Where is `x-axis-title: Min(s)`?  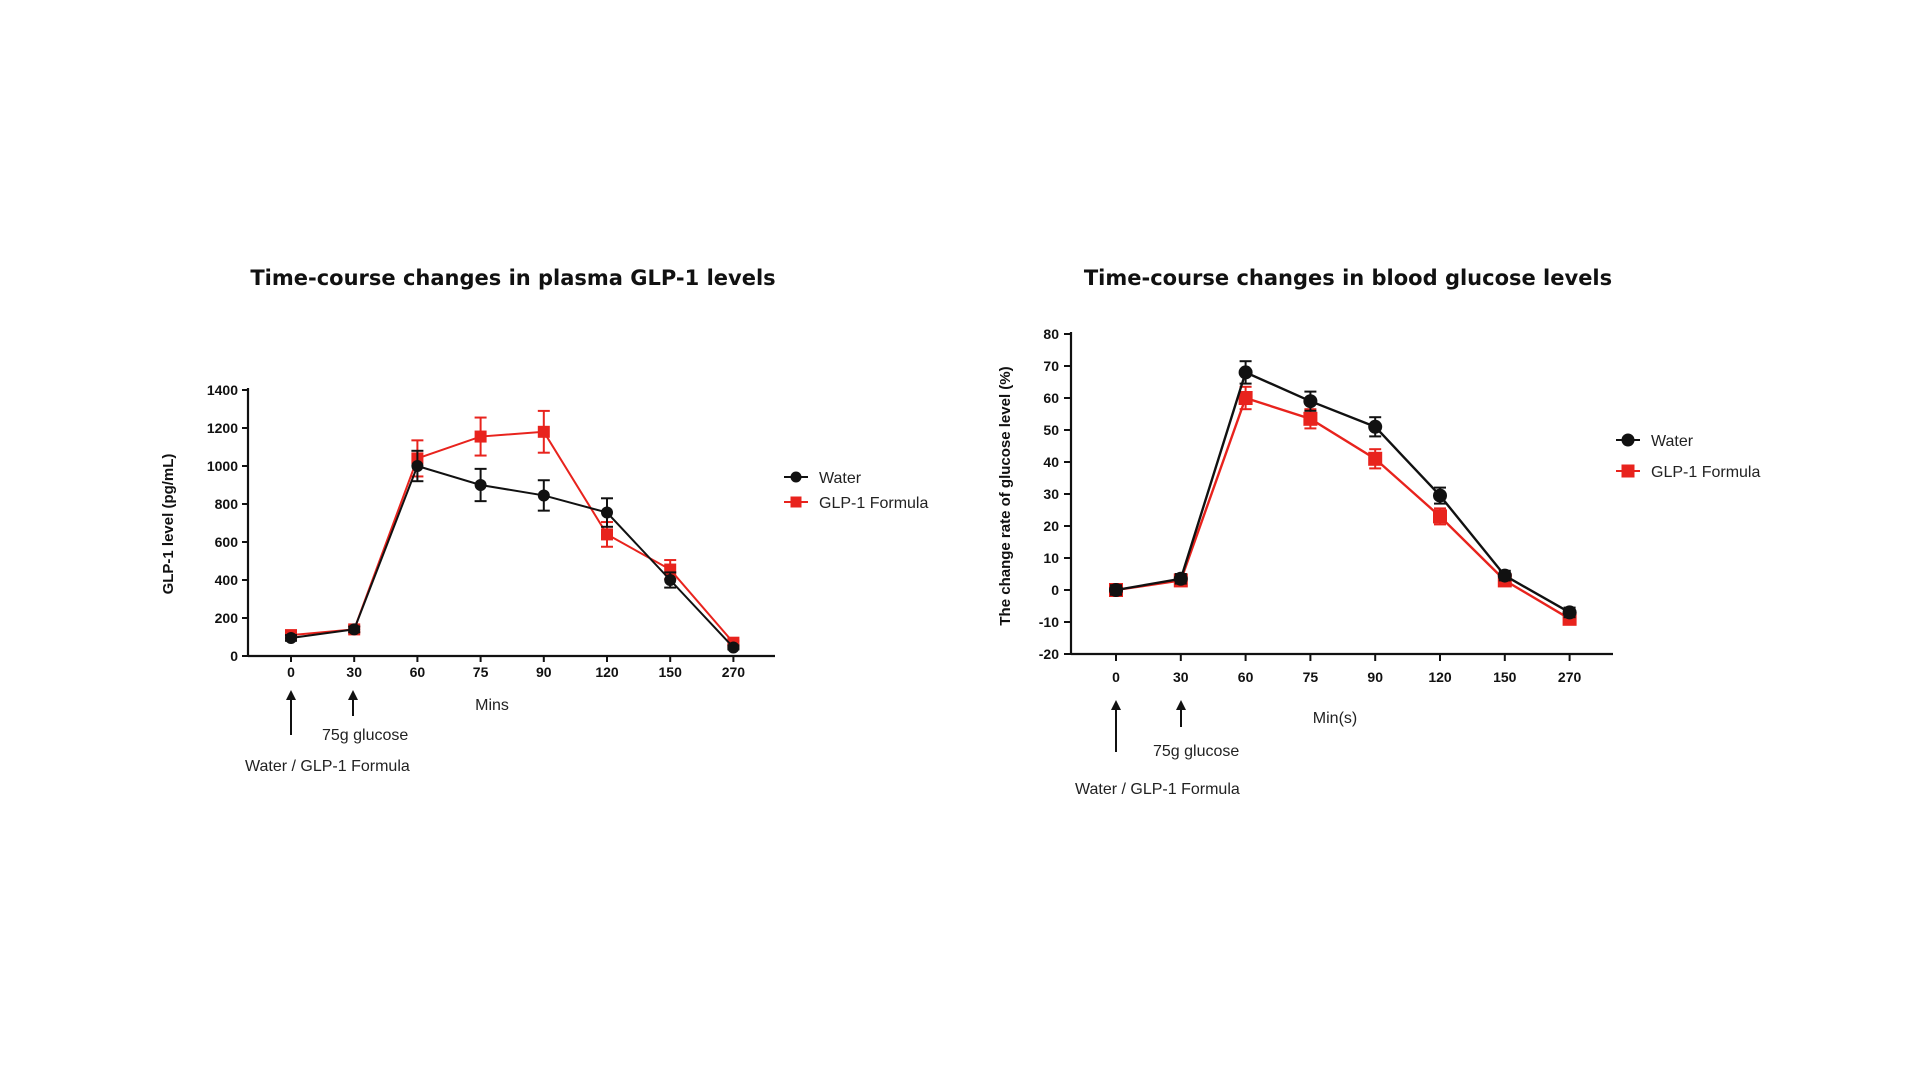
x-axis-title: Min(s) is located at coordinates (1335, 718).